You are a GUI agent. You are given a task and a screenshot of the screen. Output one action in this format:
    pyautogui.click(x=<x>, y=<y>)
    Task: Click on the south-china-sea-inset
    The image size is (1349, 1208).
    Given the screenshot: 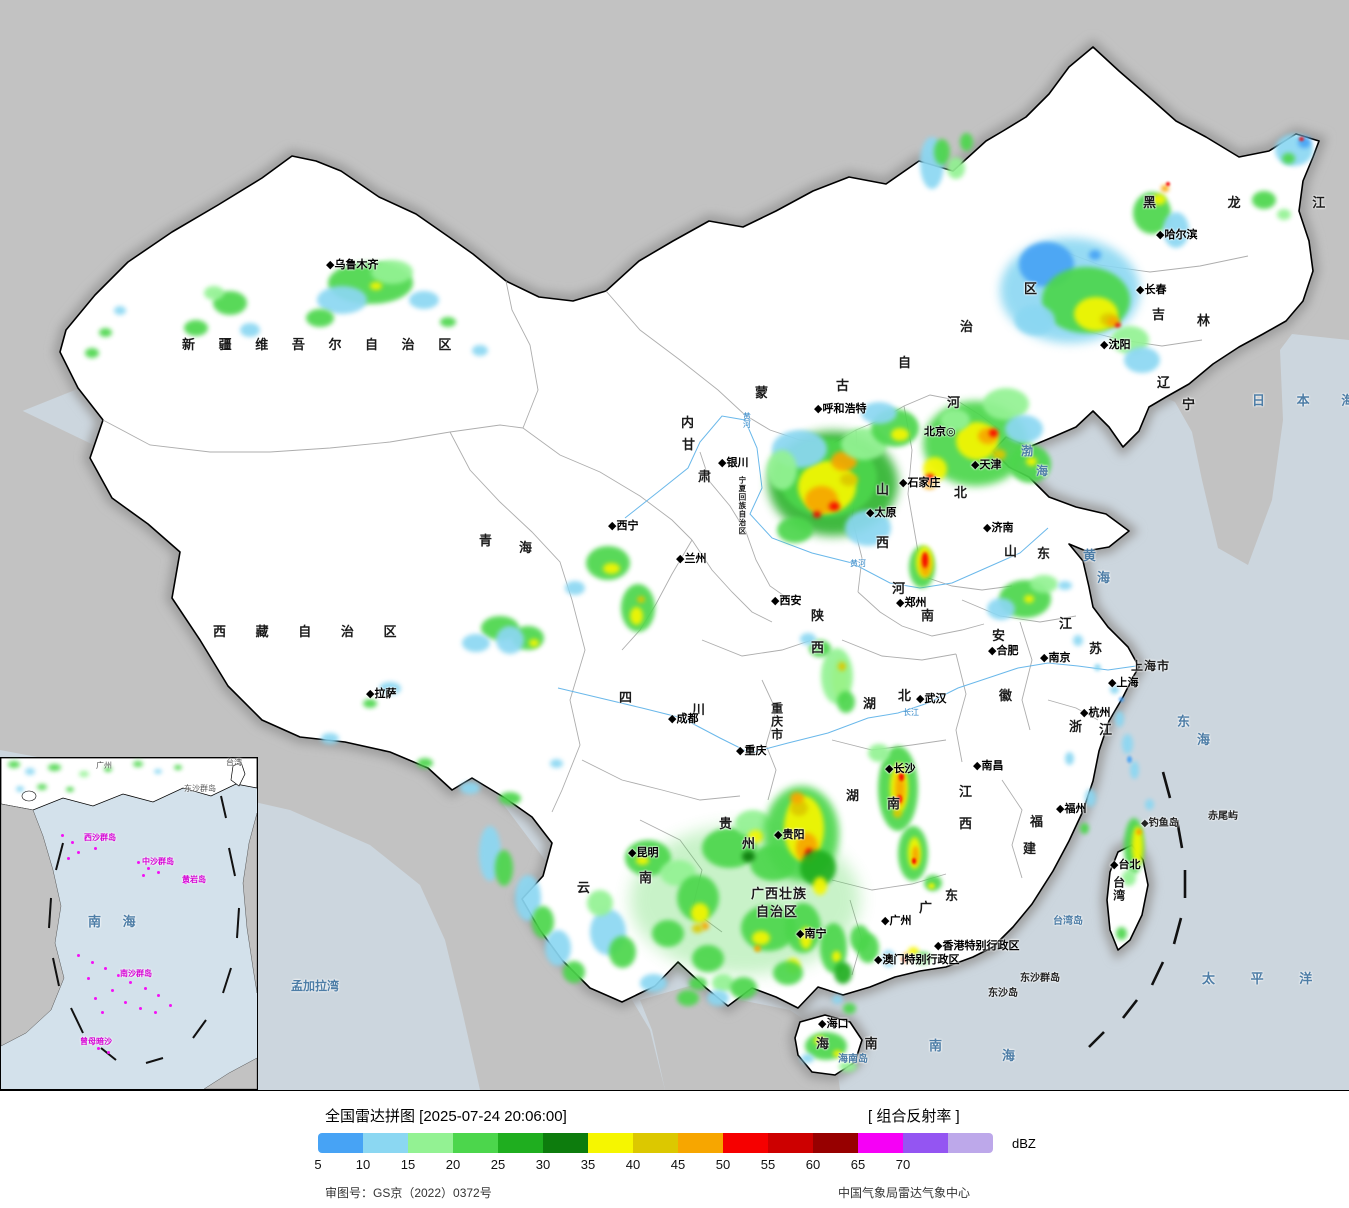 What is the action you would take?
    pyautogui.click(x=129, y=923)
    